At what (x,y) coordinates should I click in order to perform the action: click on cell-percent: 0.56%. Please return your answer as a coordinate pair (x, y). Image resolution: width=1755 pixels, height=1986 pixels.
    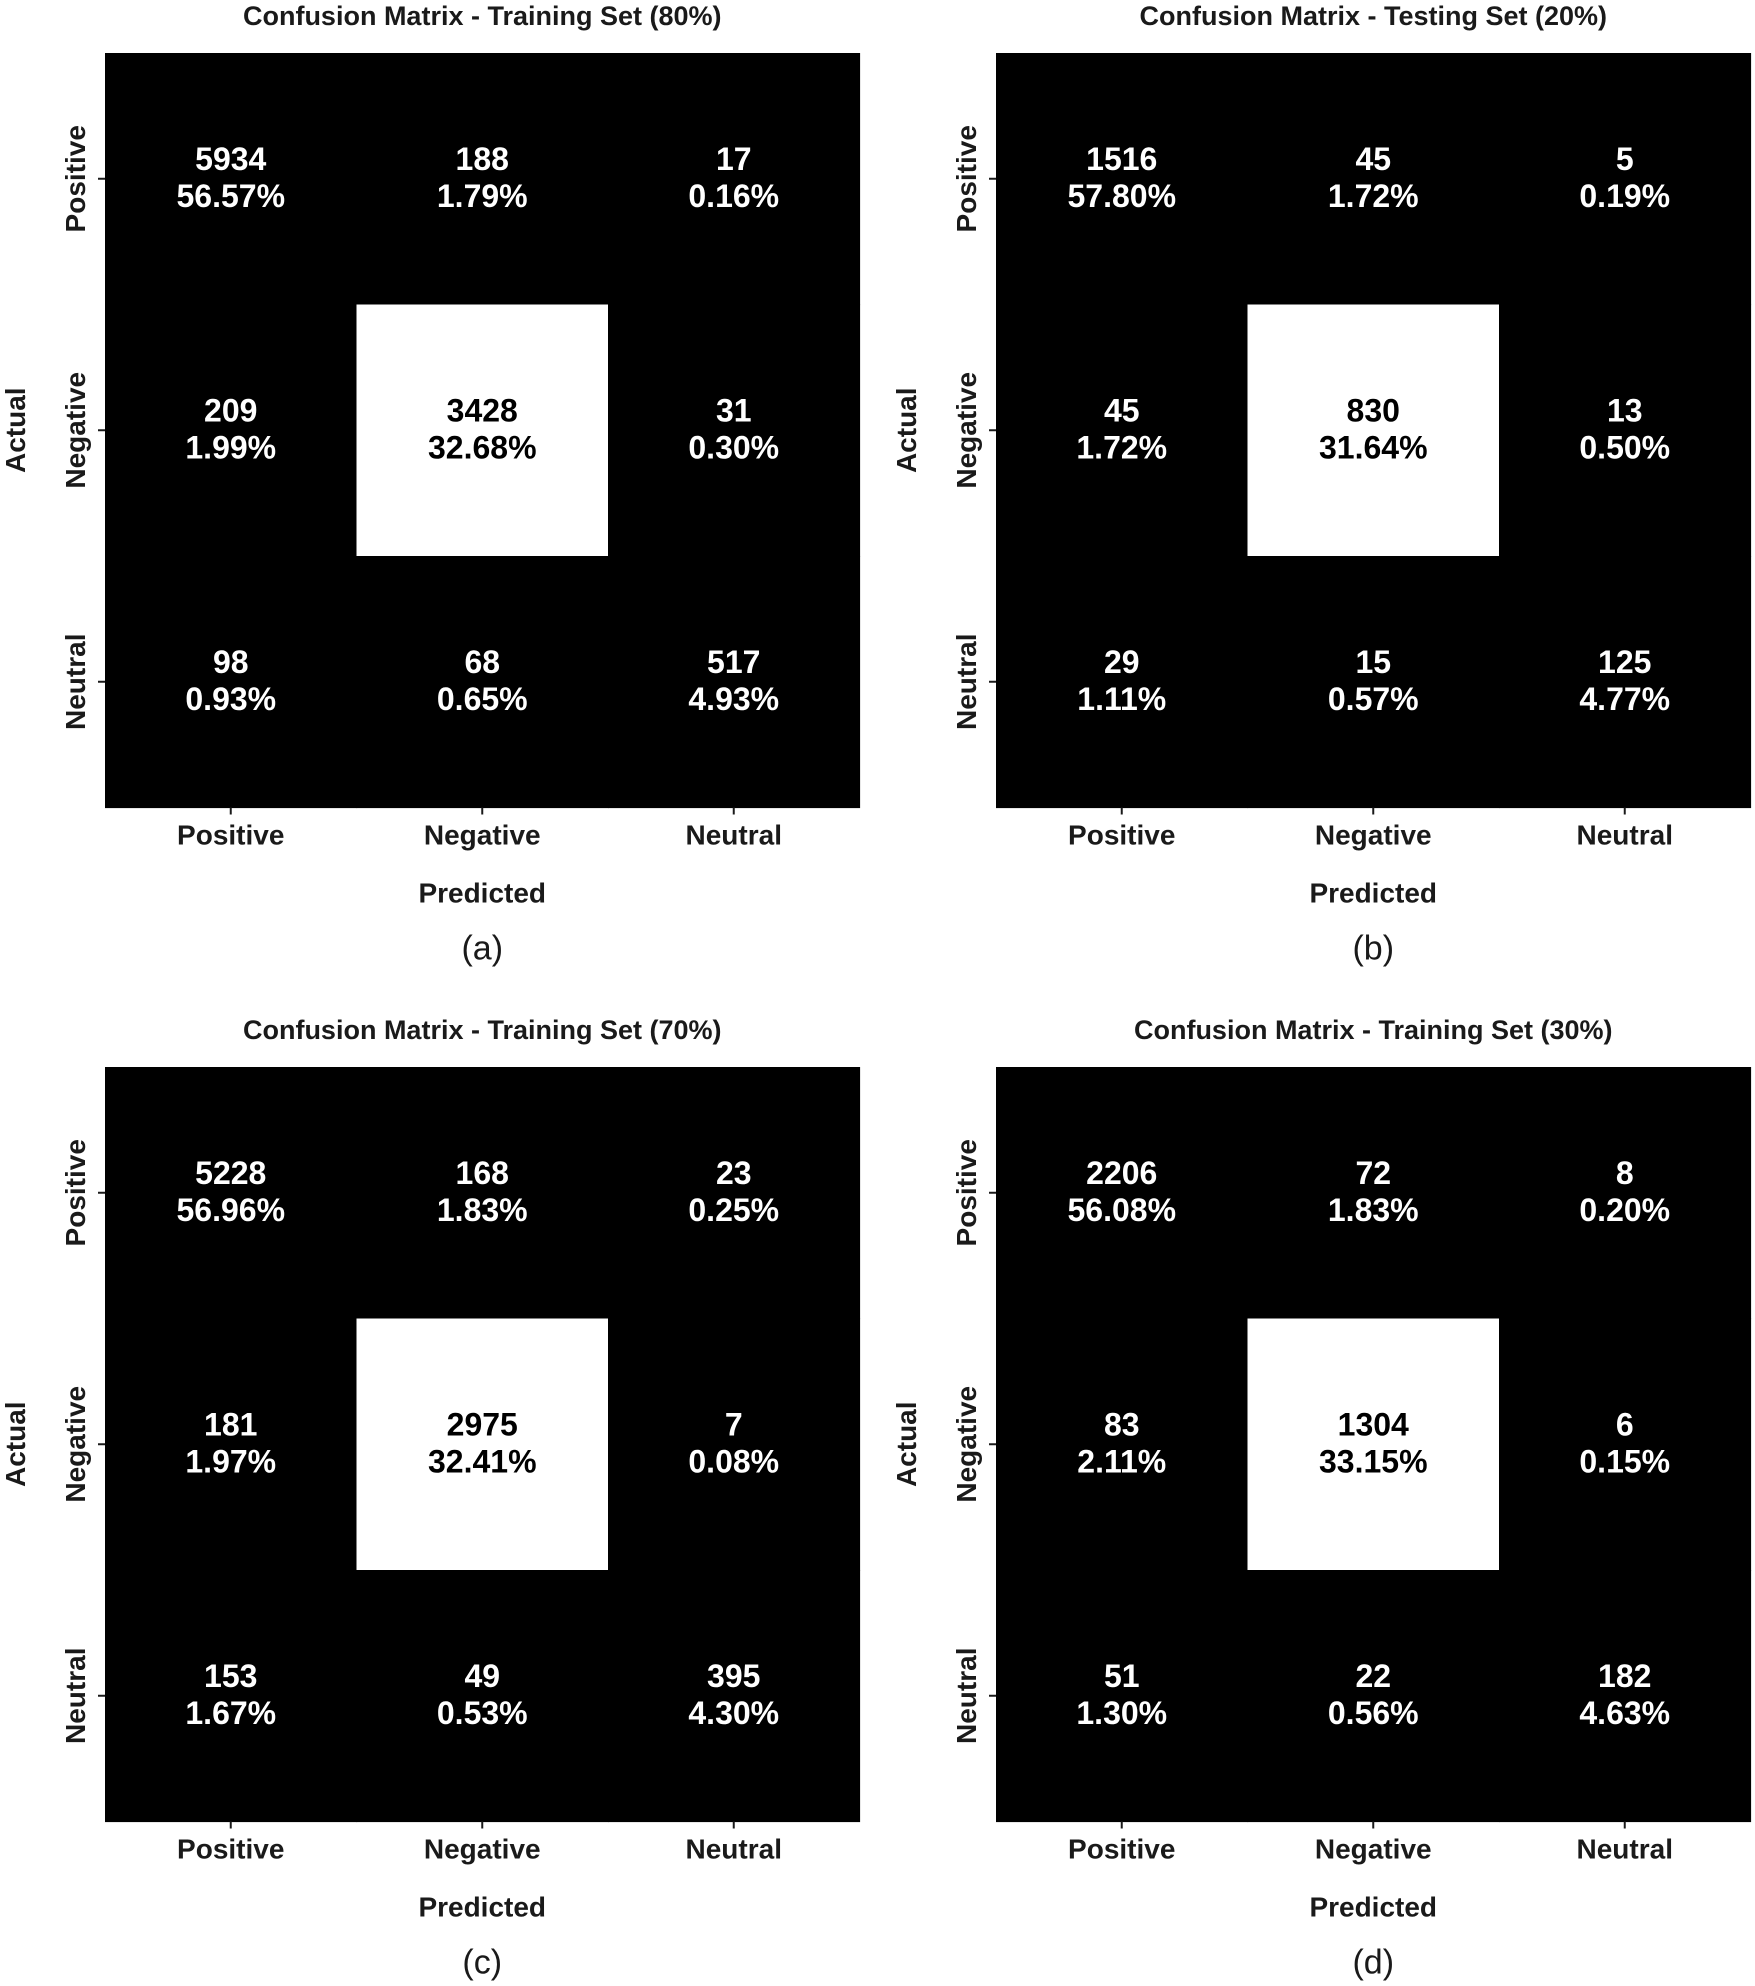
    Looking at the image, I should click on (1373, 1713).